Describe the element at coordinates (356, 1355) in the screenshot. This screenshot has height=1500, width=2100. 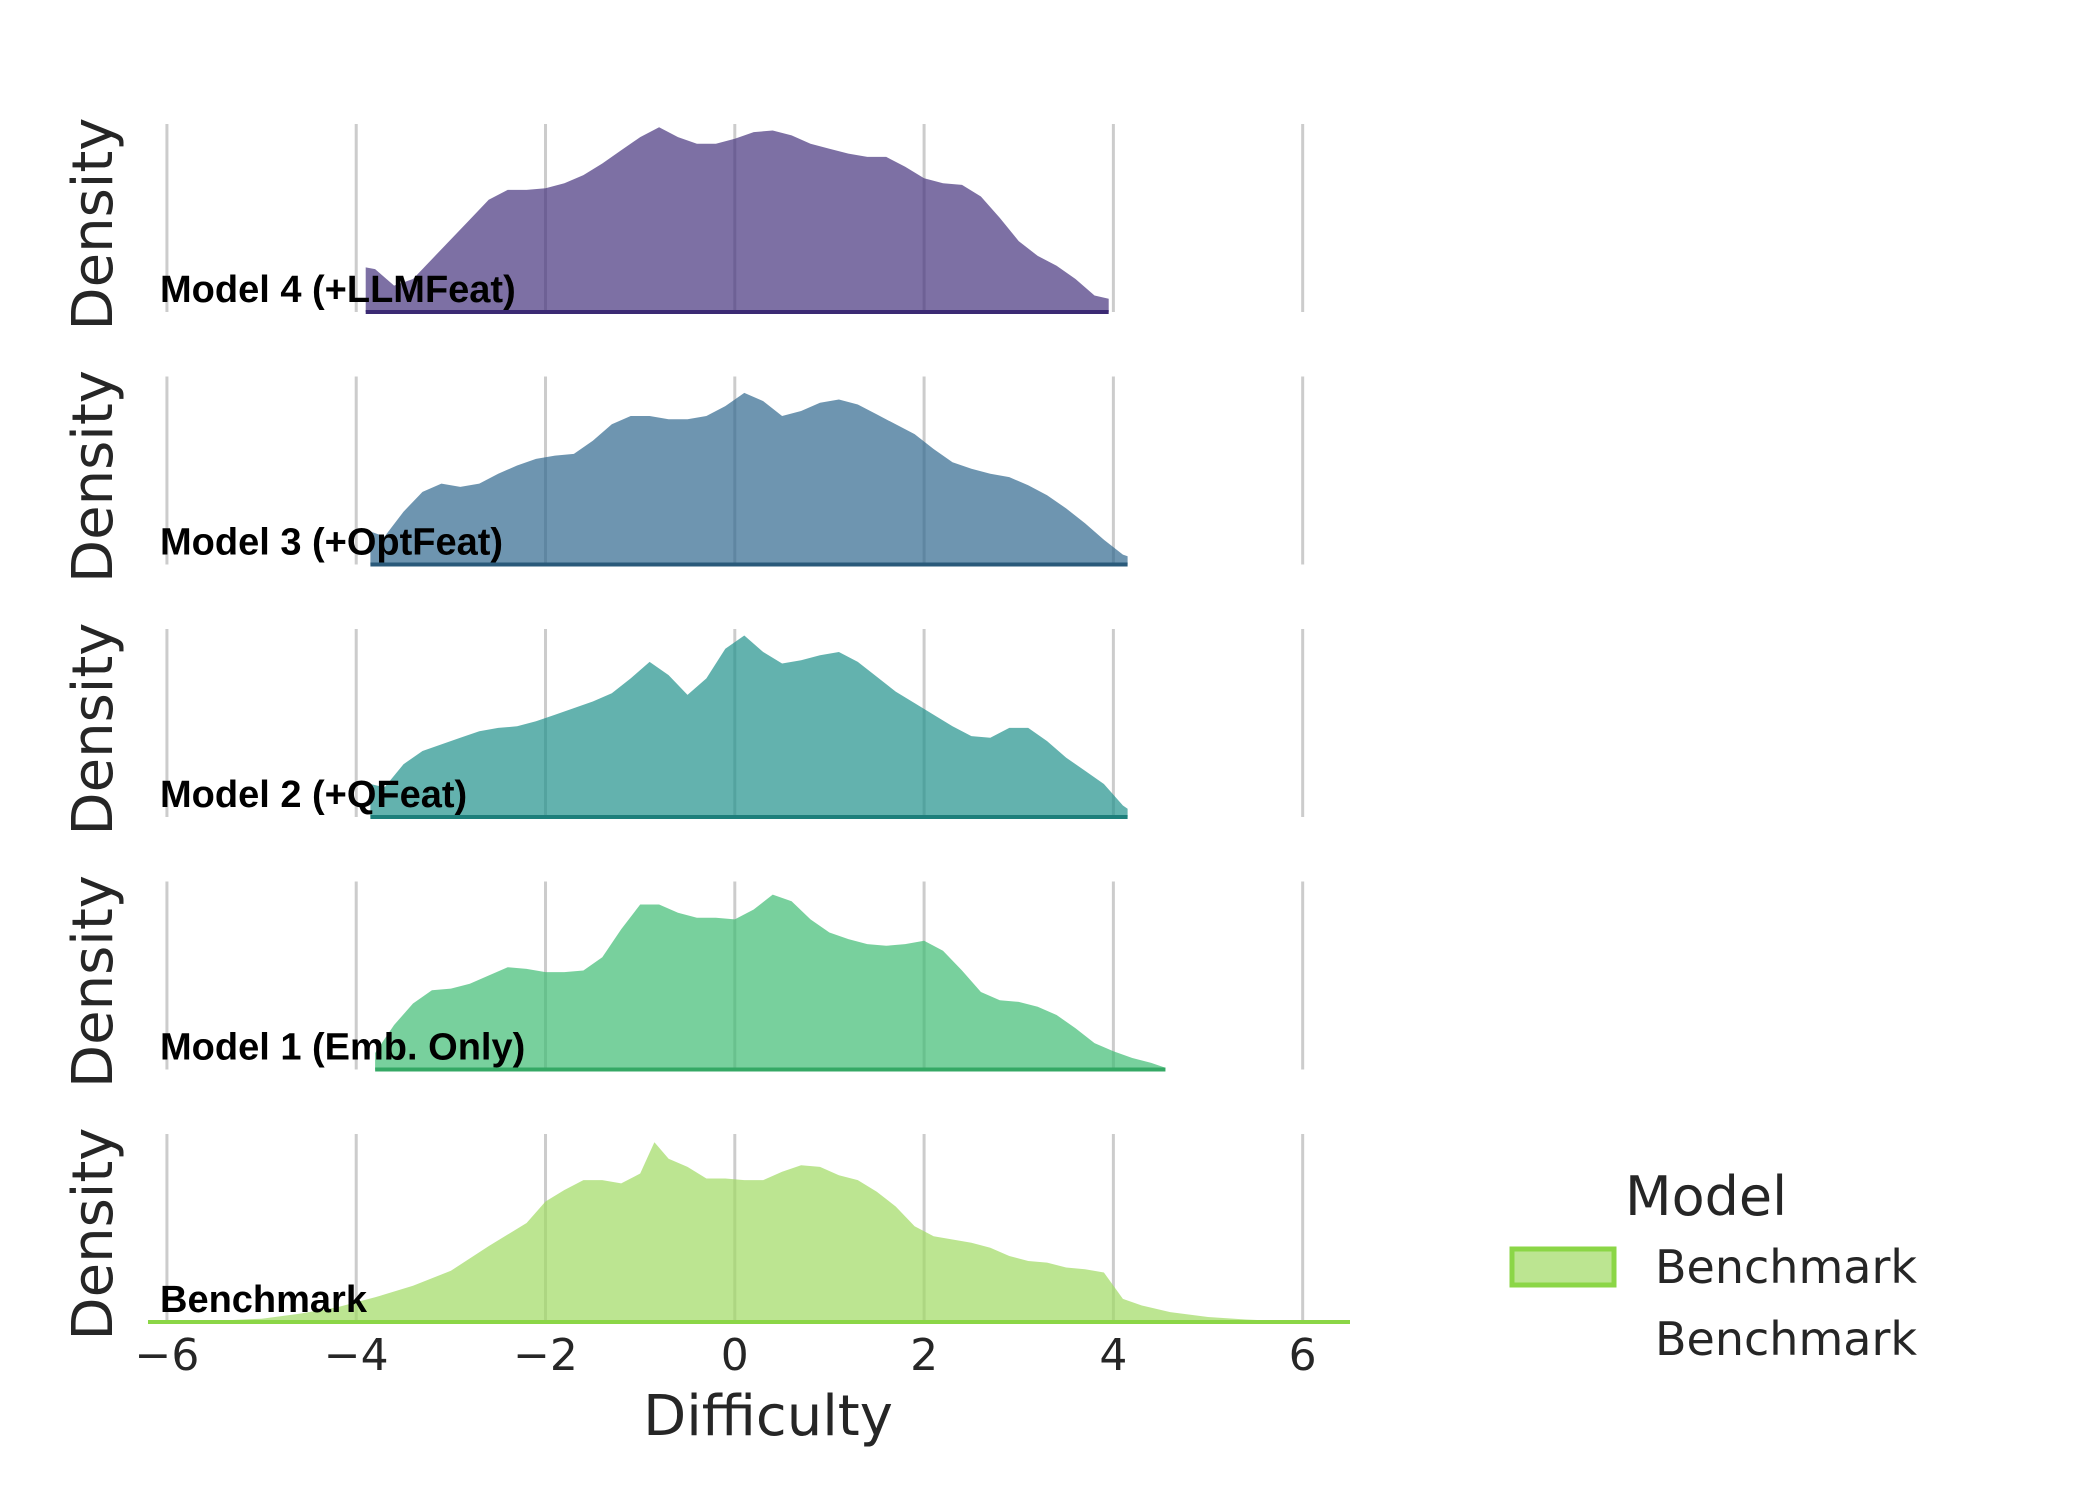
I see `x-tick-label: −4` at that location.